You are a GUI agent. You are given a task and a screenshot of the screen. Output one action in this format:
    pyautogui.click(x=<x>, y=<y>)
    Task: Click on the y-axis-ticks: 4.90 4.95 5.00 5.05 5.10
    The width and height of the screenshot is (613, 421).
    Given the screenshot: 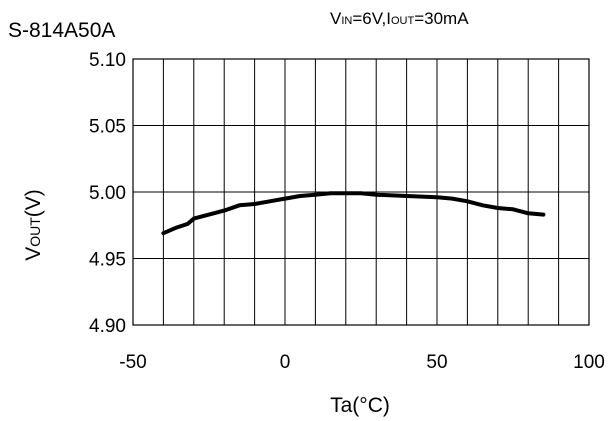 What is the action you would take?
    pyautogui.click(x=107, y=193)
    